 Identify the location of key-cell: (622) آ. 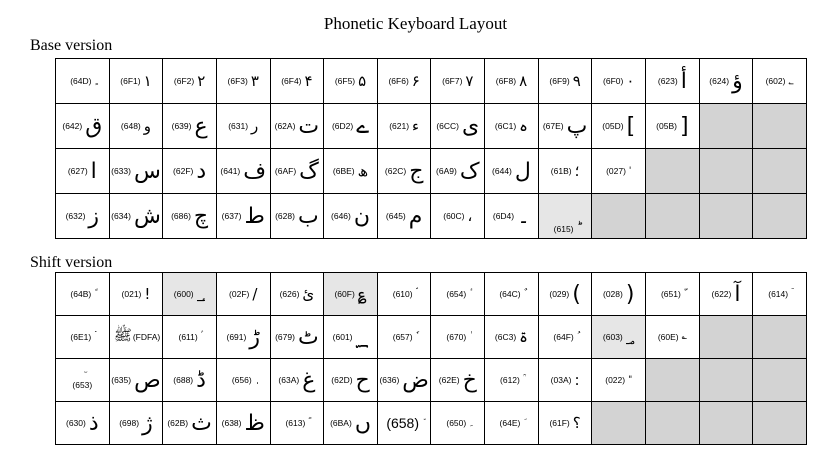
(726, 294).